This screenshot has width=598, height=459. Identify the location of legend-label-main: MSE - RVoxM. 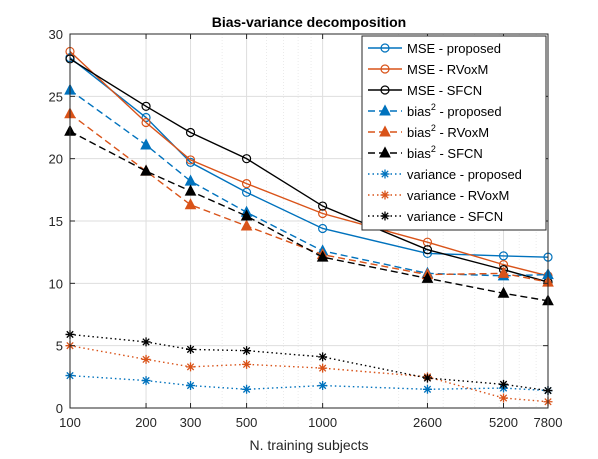
(447, 69).